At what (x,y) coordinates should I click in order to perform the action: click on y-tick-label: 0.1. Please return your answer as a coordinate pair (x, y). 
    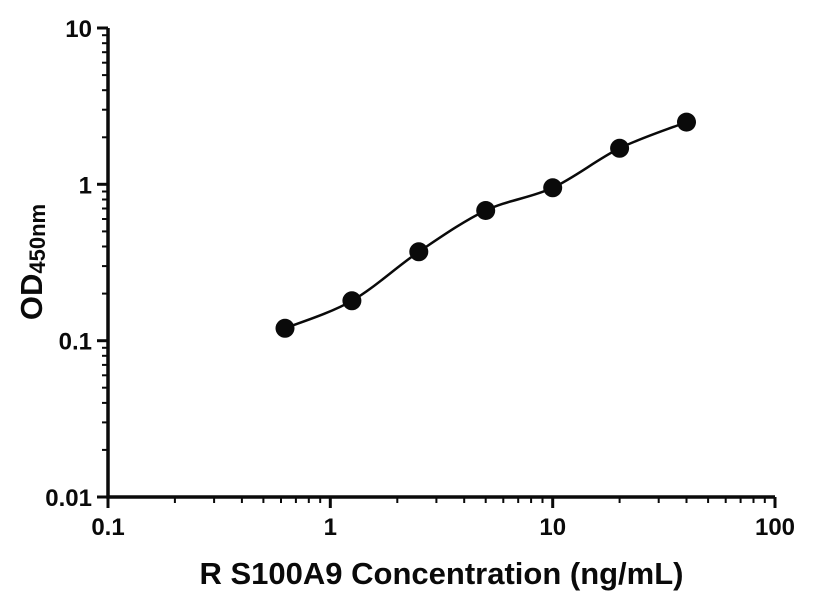
    Looking at the image, I should click on (75, 342).